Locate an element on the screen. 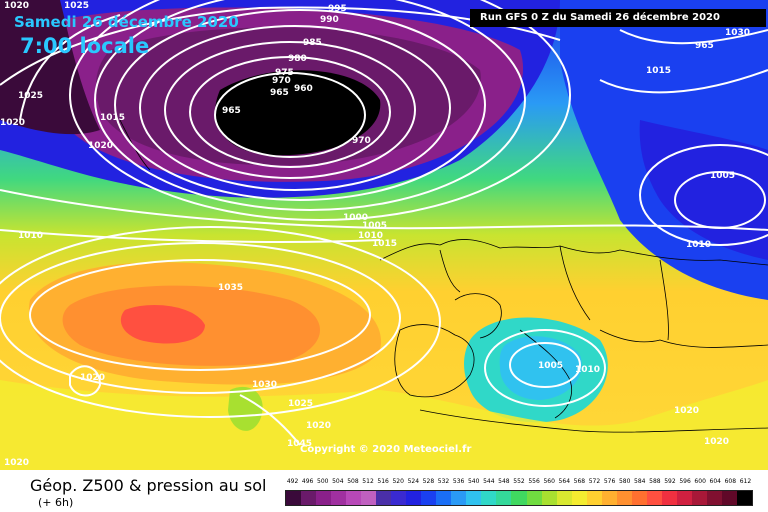 The height and width of the screenshot is (512, 768). scale-label: 608 is located at coordinates (730, 481).